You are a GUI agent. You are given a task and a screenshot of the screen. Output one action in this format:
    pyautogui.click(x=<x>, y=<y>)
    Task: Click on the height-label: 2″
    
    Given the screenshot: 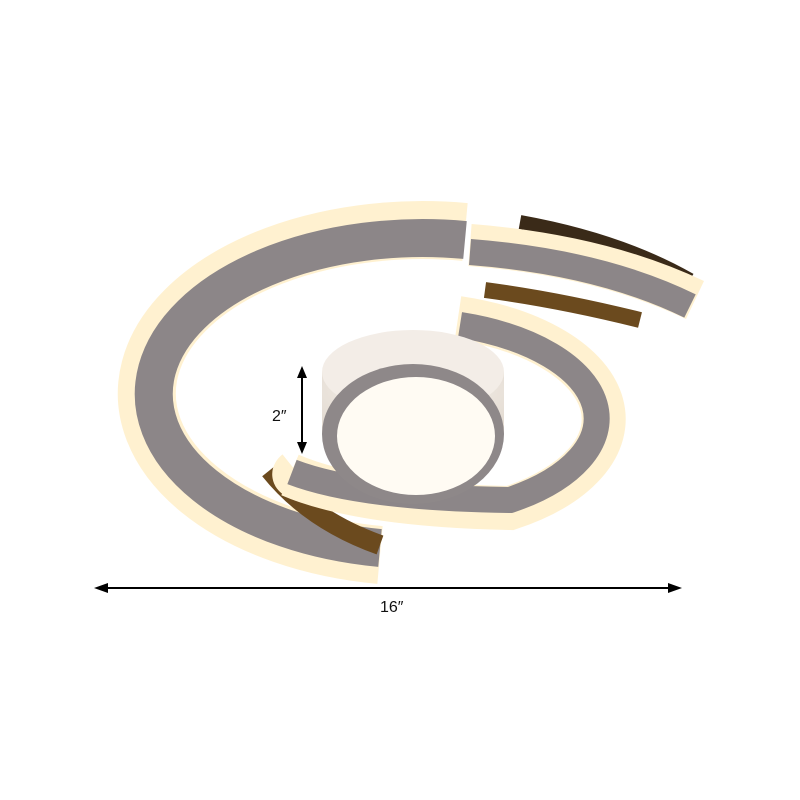 What is the action you would take?
    pyautogui.click(x=279, y=416)
    